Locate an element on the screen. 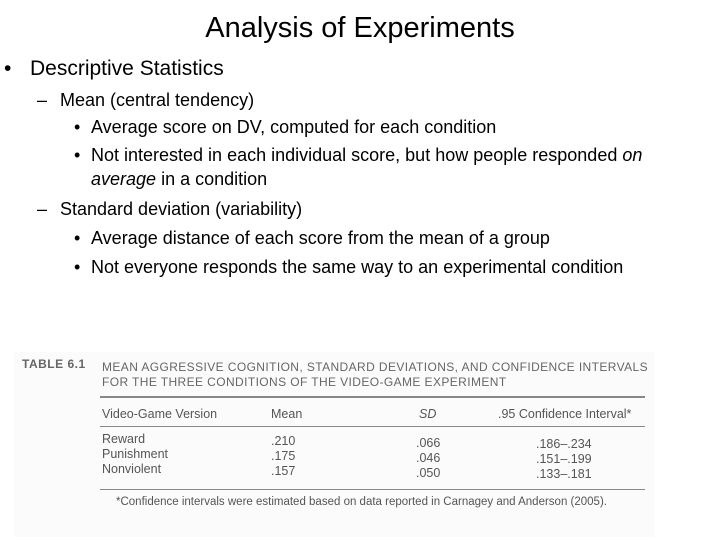 Image resolution: width=720 pixels, height=540 pixels. table-label: TABLE 6.1 is located at coordinates (54, 364).